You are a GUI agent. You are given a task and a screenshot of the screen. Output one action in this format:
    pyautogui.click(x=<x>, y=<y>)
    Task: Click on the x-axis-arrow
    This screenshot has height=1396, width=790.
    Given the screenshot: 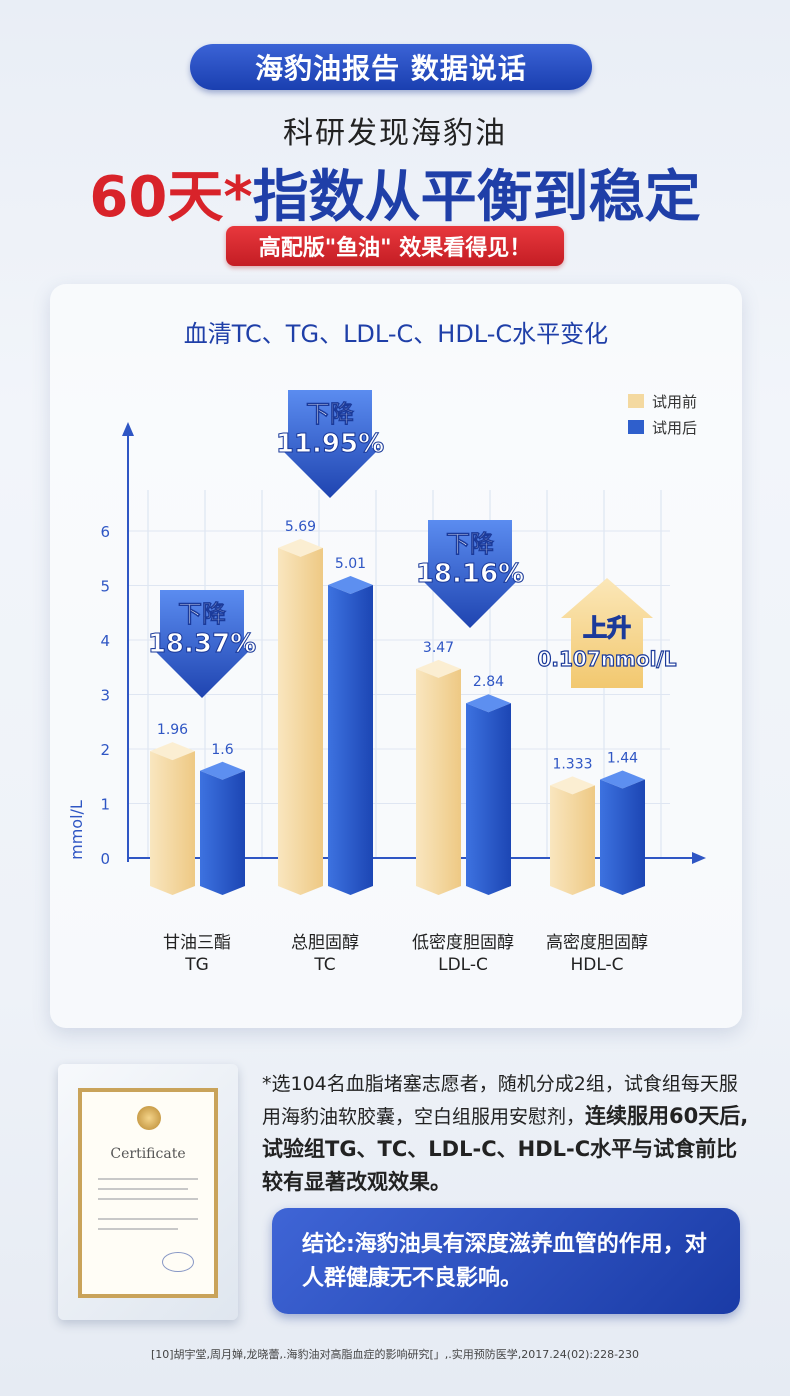 What is the action you would take?
    pyautogui.click(x=699, y=858)
    